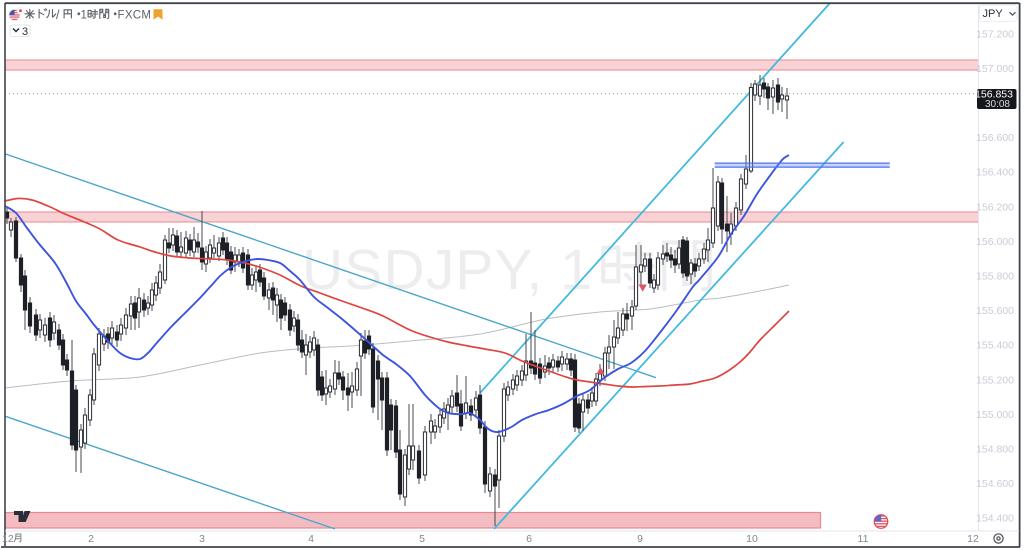  I want to click on svg-text: 154.800, so click(995, 450).